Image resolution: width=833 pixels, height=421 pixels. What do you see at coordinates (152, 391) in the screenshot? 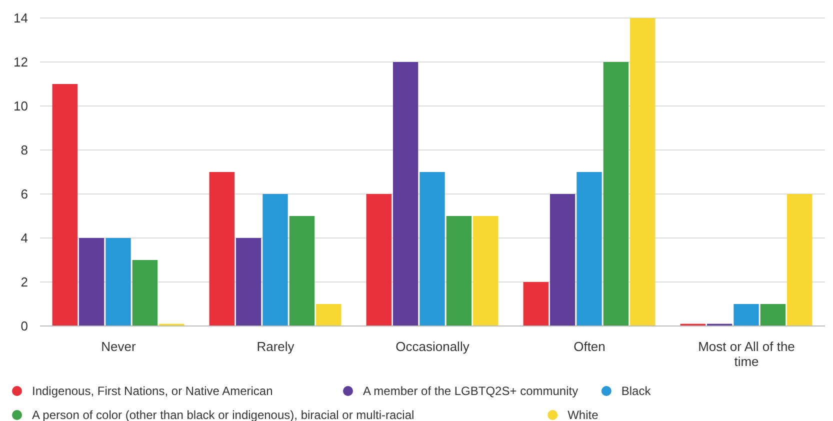
I see `legend-label: Indigenous, First Nations, or Native American` at bounding box center [152, 391].